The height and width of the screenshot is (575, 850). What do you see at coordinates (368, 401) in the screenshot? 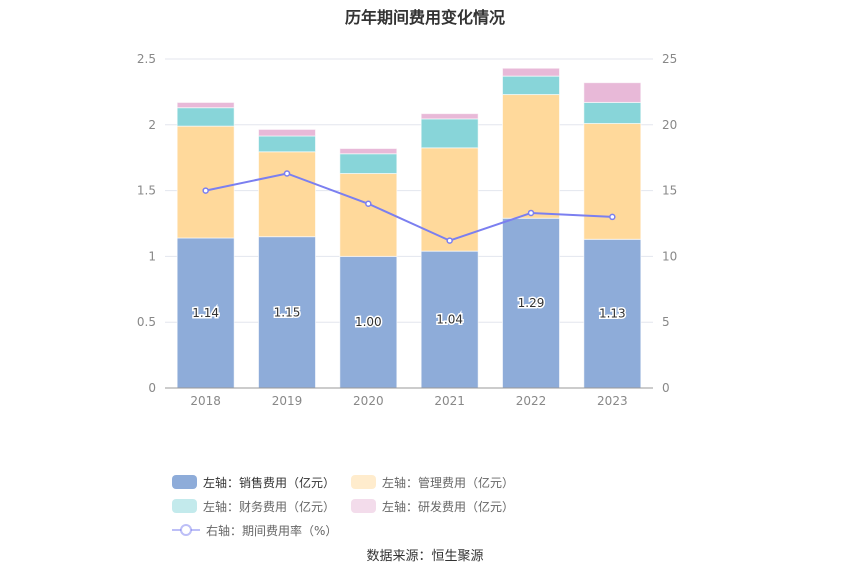
I see `x-tick-label: 2020` at bounding box center [368, 401].